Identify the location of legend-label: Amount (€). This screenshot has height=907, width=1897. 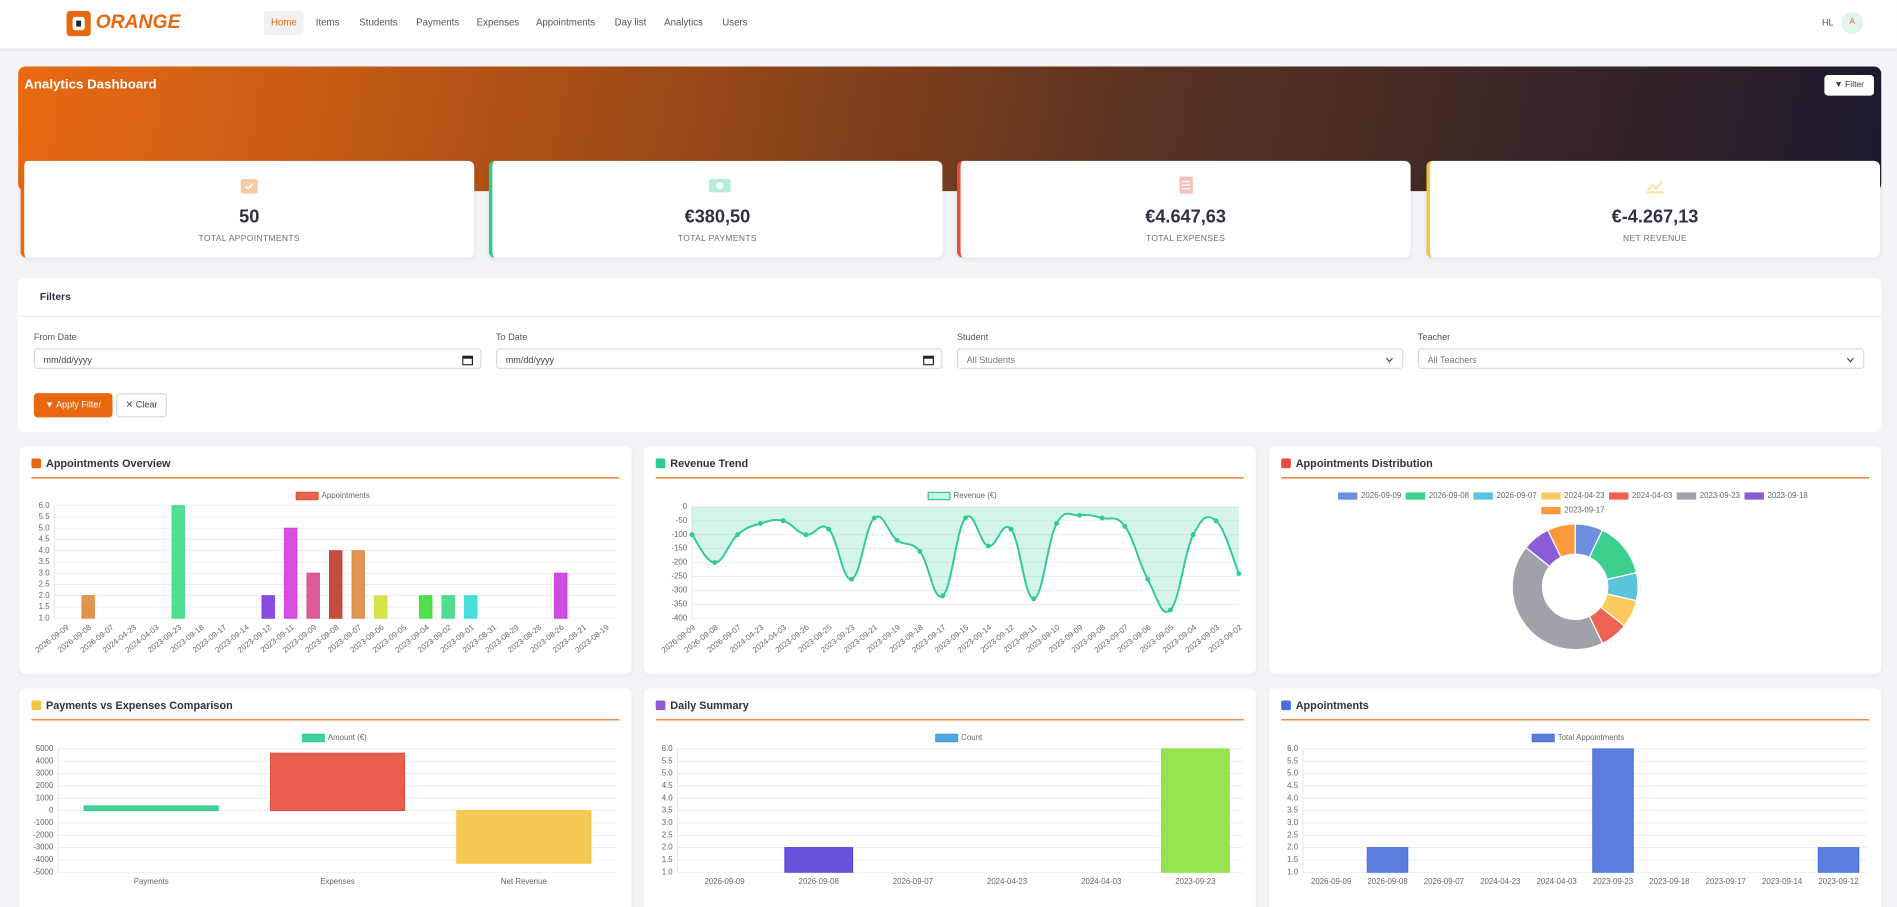
(347, 737).